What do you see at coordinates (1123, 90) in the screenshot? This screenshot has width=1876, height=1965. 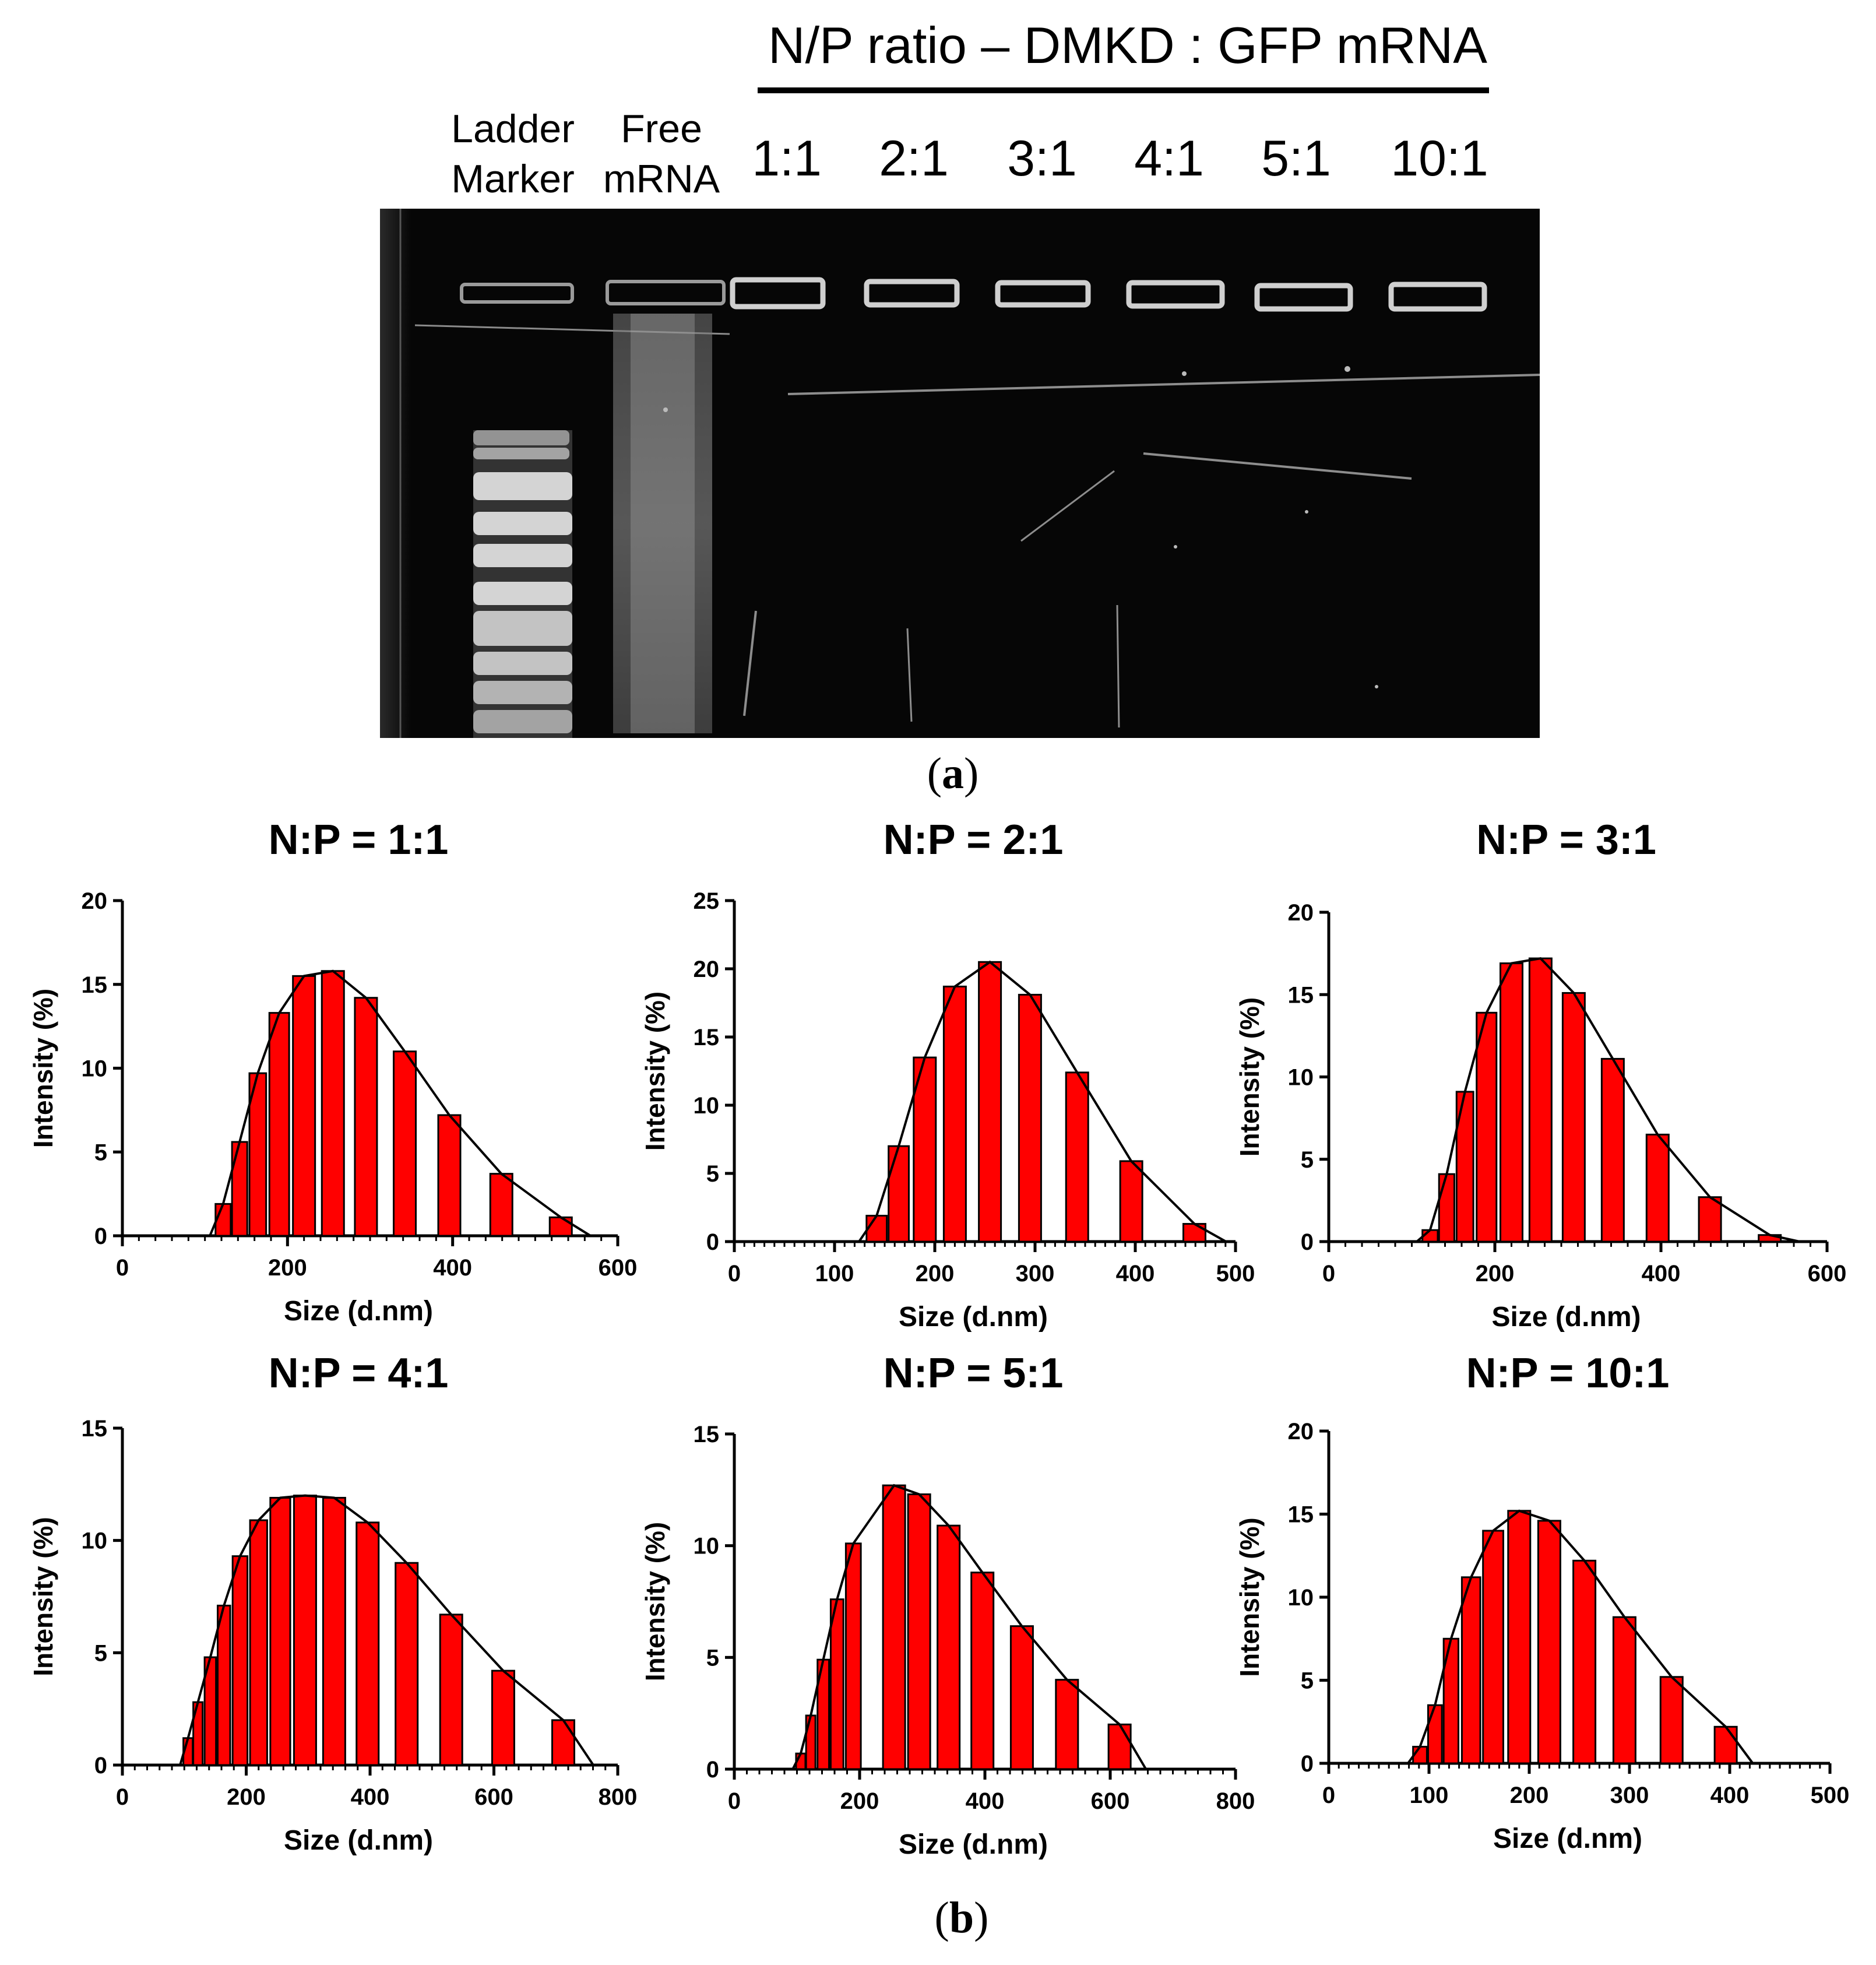 I see `gel-title-underline` at bounding box center [1123, 90].